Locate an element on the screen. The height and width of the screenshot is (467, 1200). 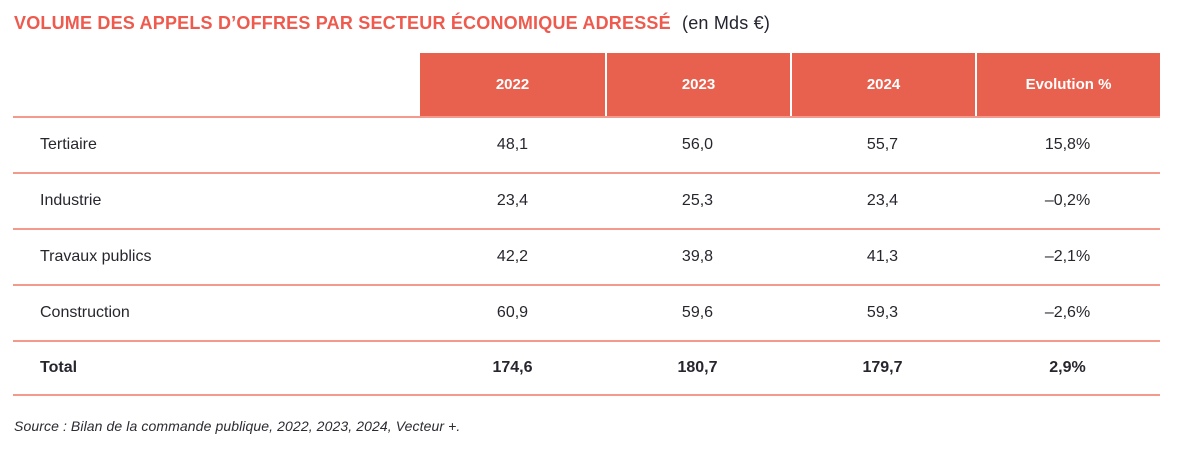
cell-value: 174,6 is located at coordinates (512, 367).